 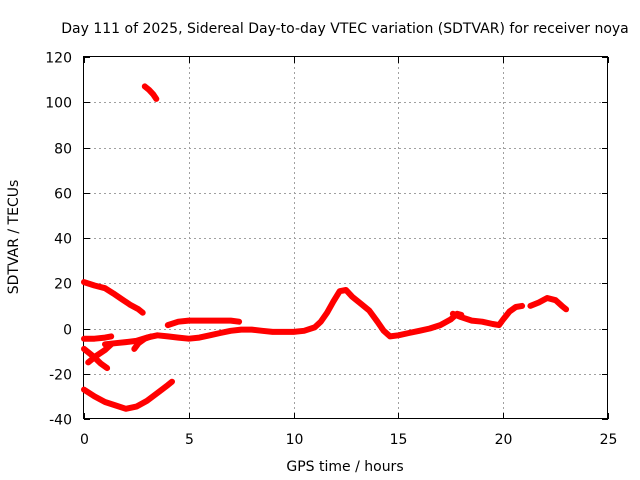 I want to click on y-tick-label: 120, so click(x=58, y=59).